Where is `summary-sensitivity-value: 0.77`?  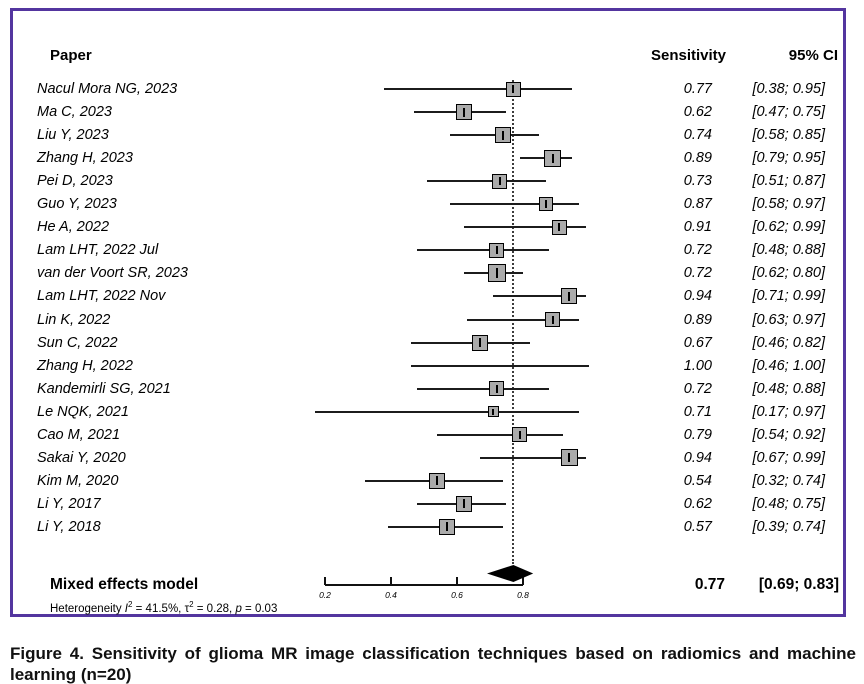
summary-sensitivity-value: 0.77 is located at coordinates (709, 584).